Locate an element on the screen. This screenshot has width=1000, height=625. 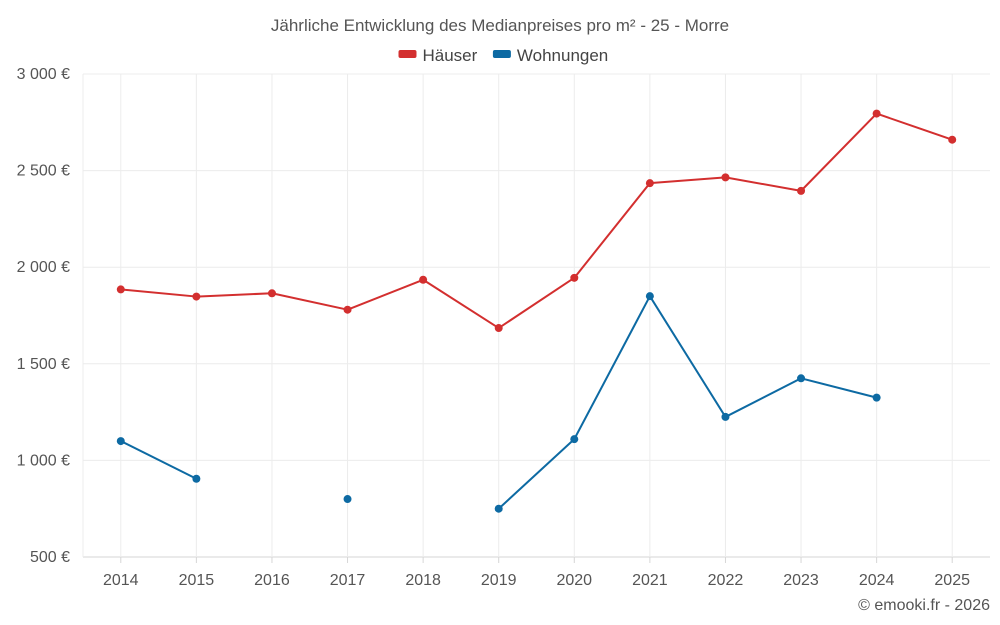
y-tick-label: 500 € is located at coordinates (50, 557).